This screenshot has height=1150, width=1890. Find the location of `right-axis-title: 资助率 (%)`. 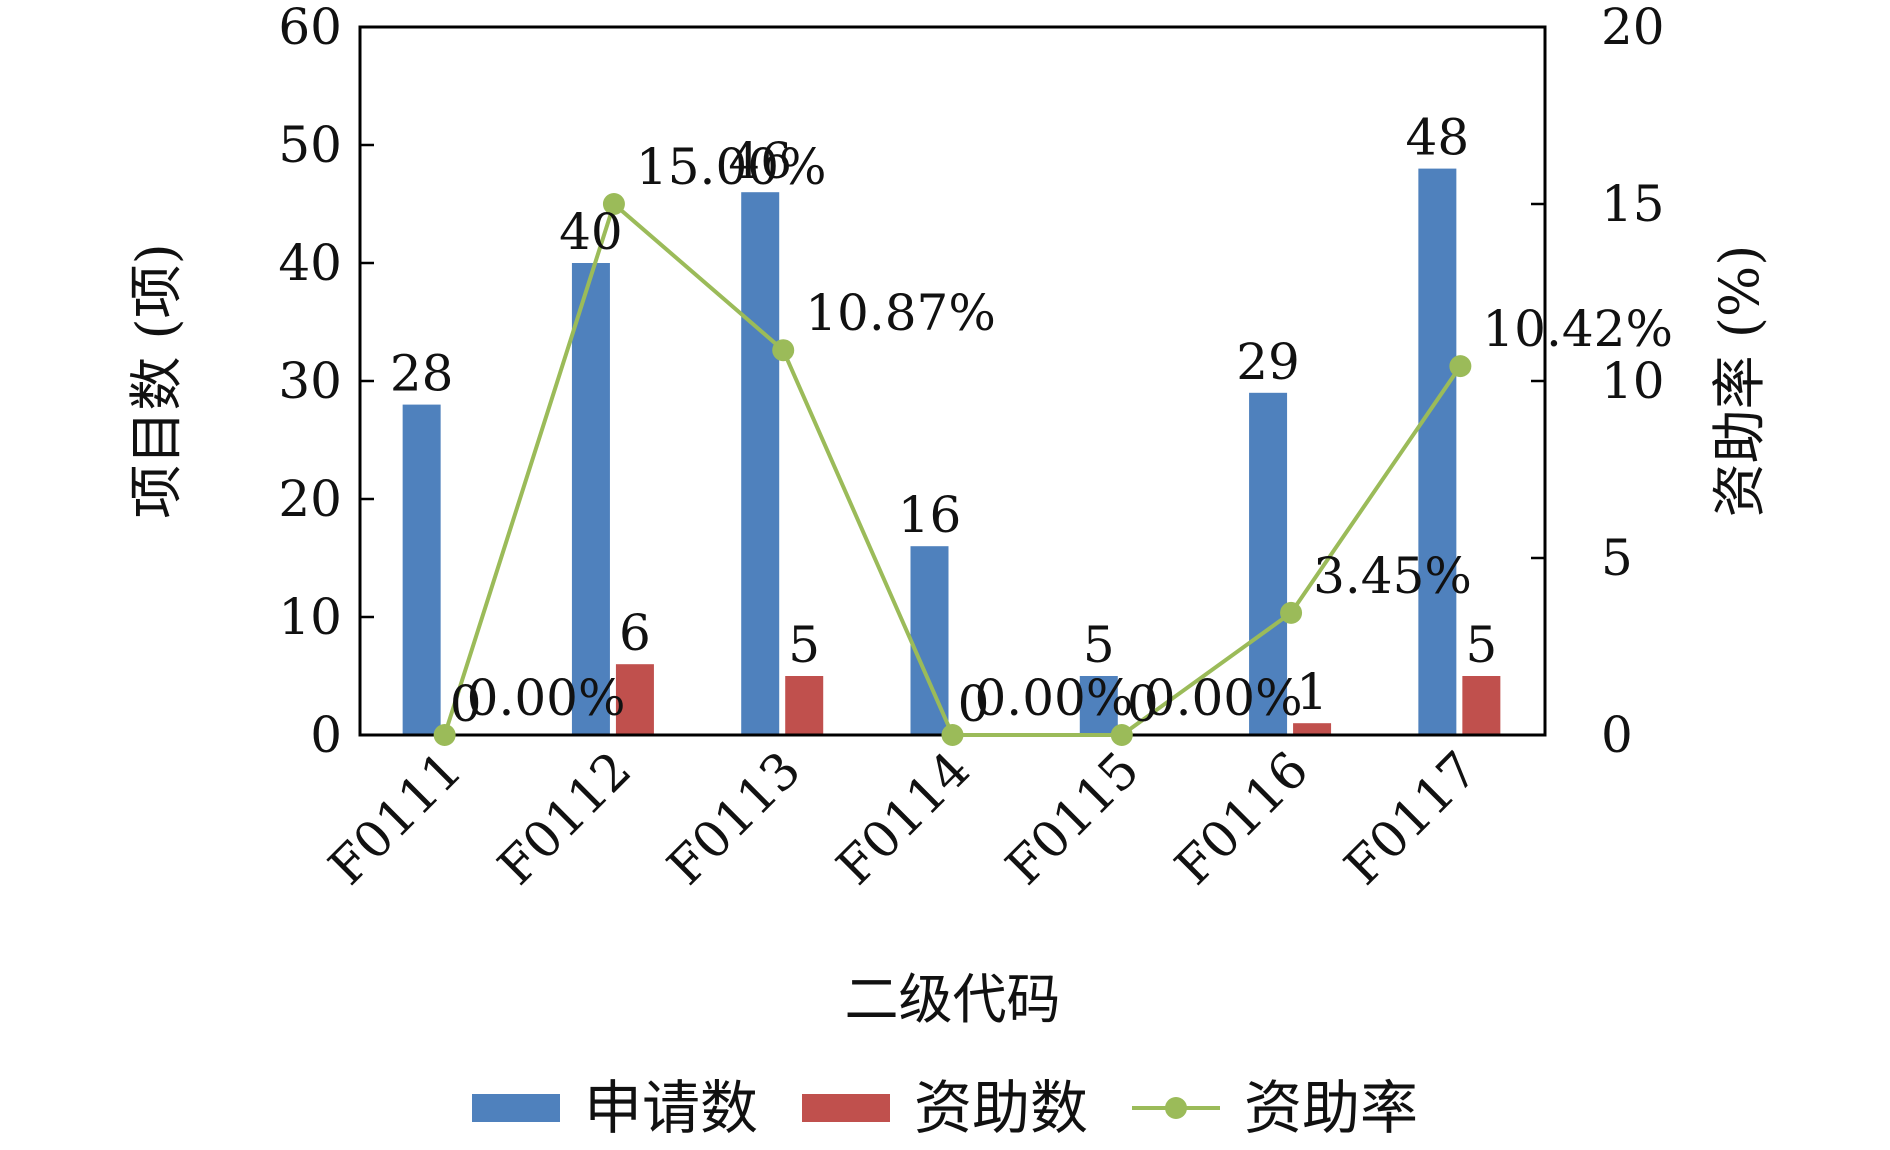

right-axis-title: 资助率 (%) is located at coordinates (1739, 381).